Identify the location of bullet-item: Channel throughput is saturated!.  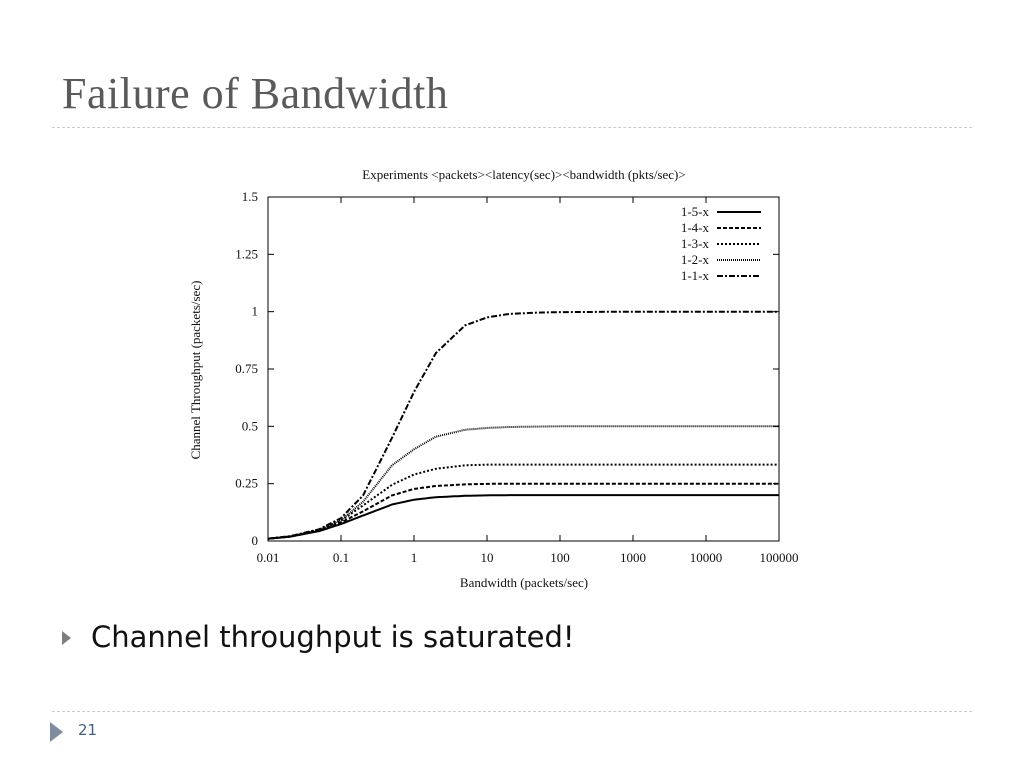
(318, 637).